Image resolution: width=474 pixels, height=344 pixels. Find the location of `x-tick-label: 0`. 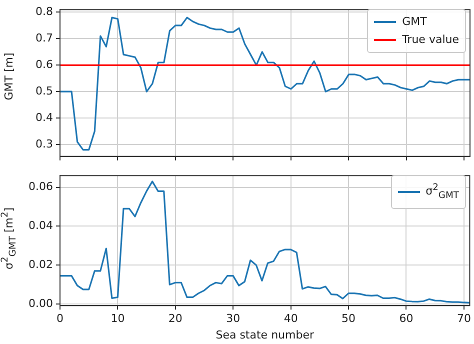

x-tick-label: 0 is located at coordinates (60, 319).